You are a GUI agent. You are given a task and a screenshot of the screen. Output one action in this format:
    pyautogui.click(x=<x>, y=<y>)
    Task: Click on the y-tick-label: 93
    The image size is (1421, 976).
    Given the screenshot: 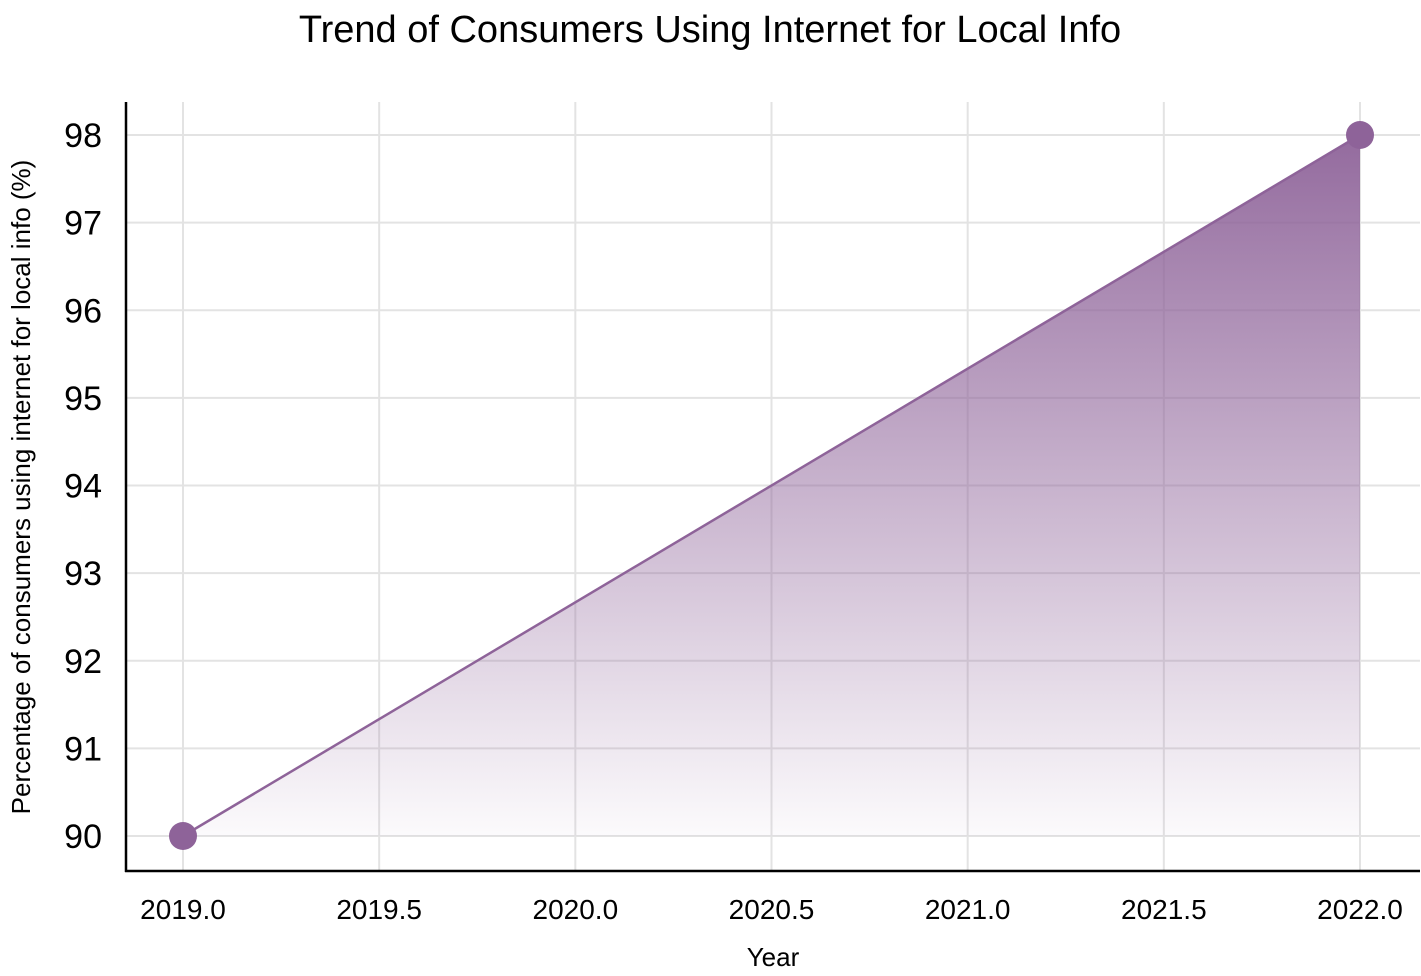 What is the action you would take?
    pyautogui.click(x=83, y=574)
    